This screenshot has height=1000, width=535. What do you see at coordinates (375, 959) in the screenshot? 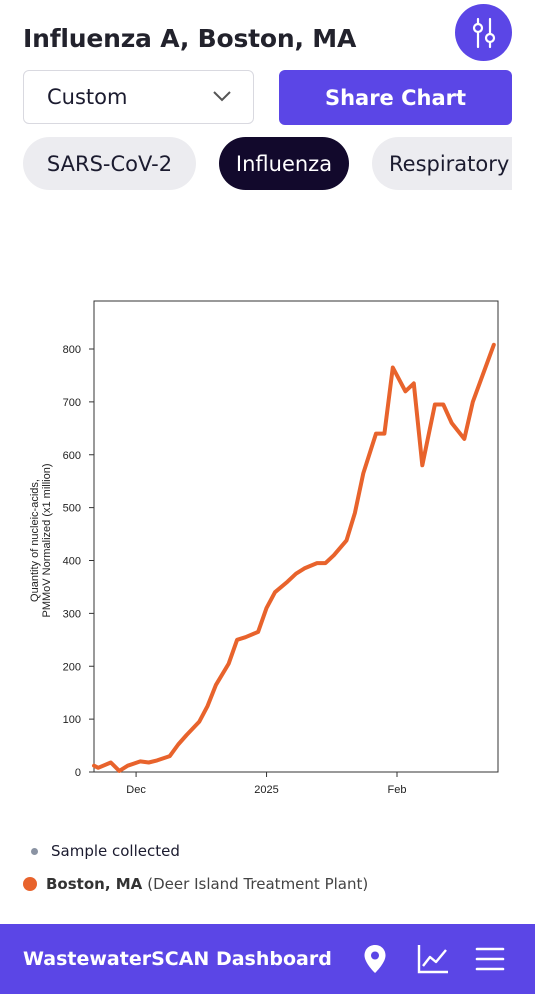
I see `location-pin-icon` at bounding box center [375, 959].